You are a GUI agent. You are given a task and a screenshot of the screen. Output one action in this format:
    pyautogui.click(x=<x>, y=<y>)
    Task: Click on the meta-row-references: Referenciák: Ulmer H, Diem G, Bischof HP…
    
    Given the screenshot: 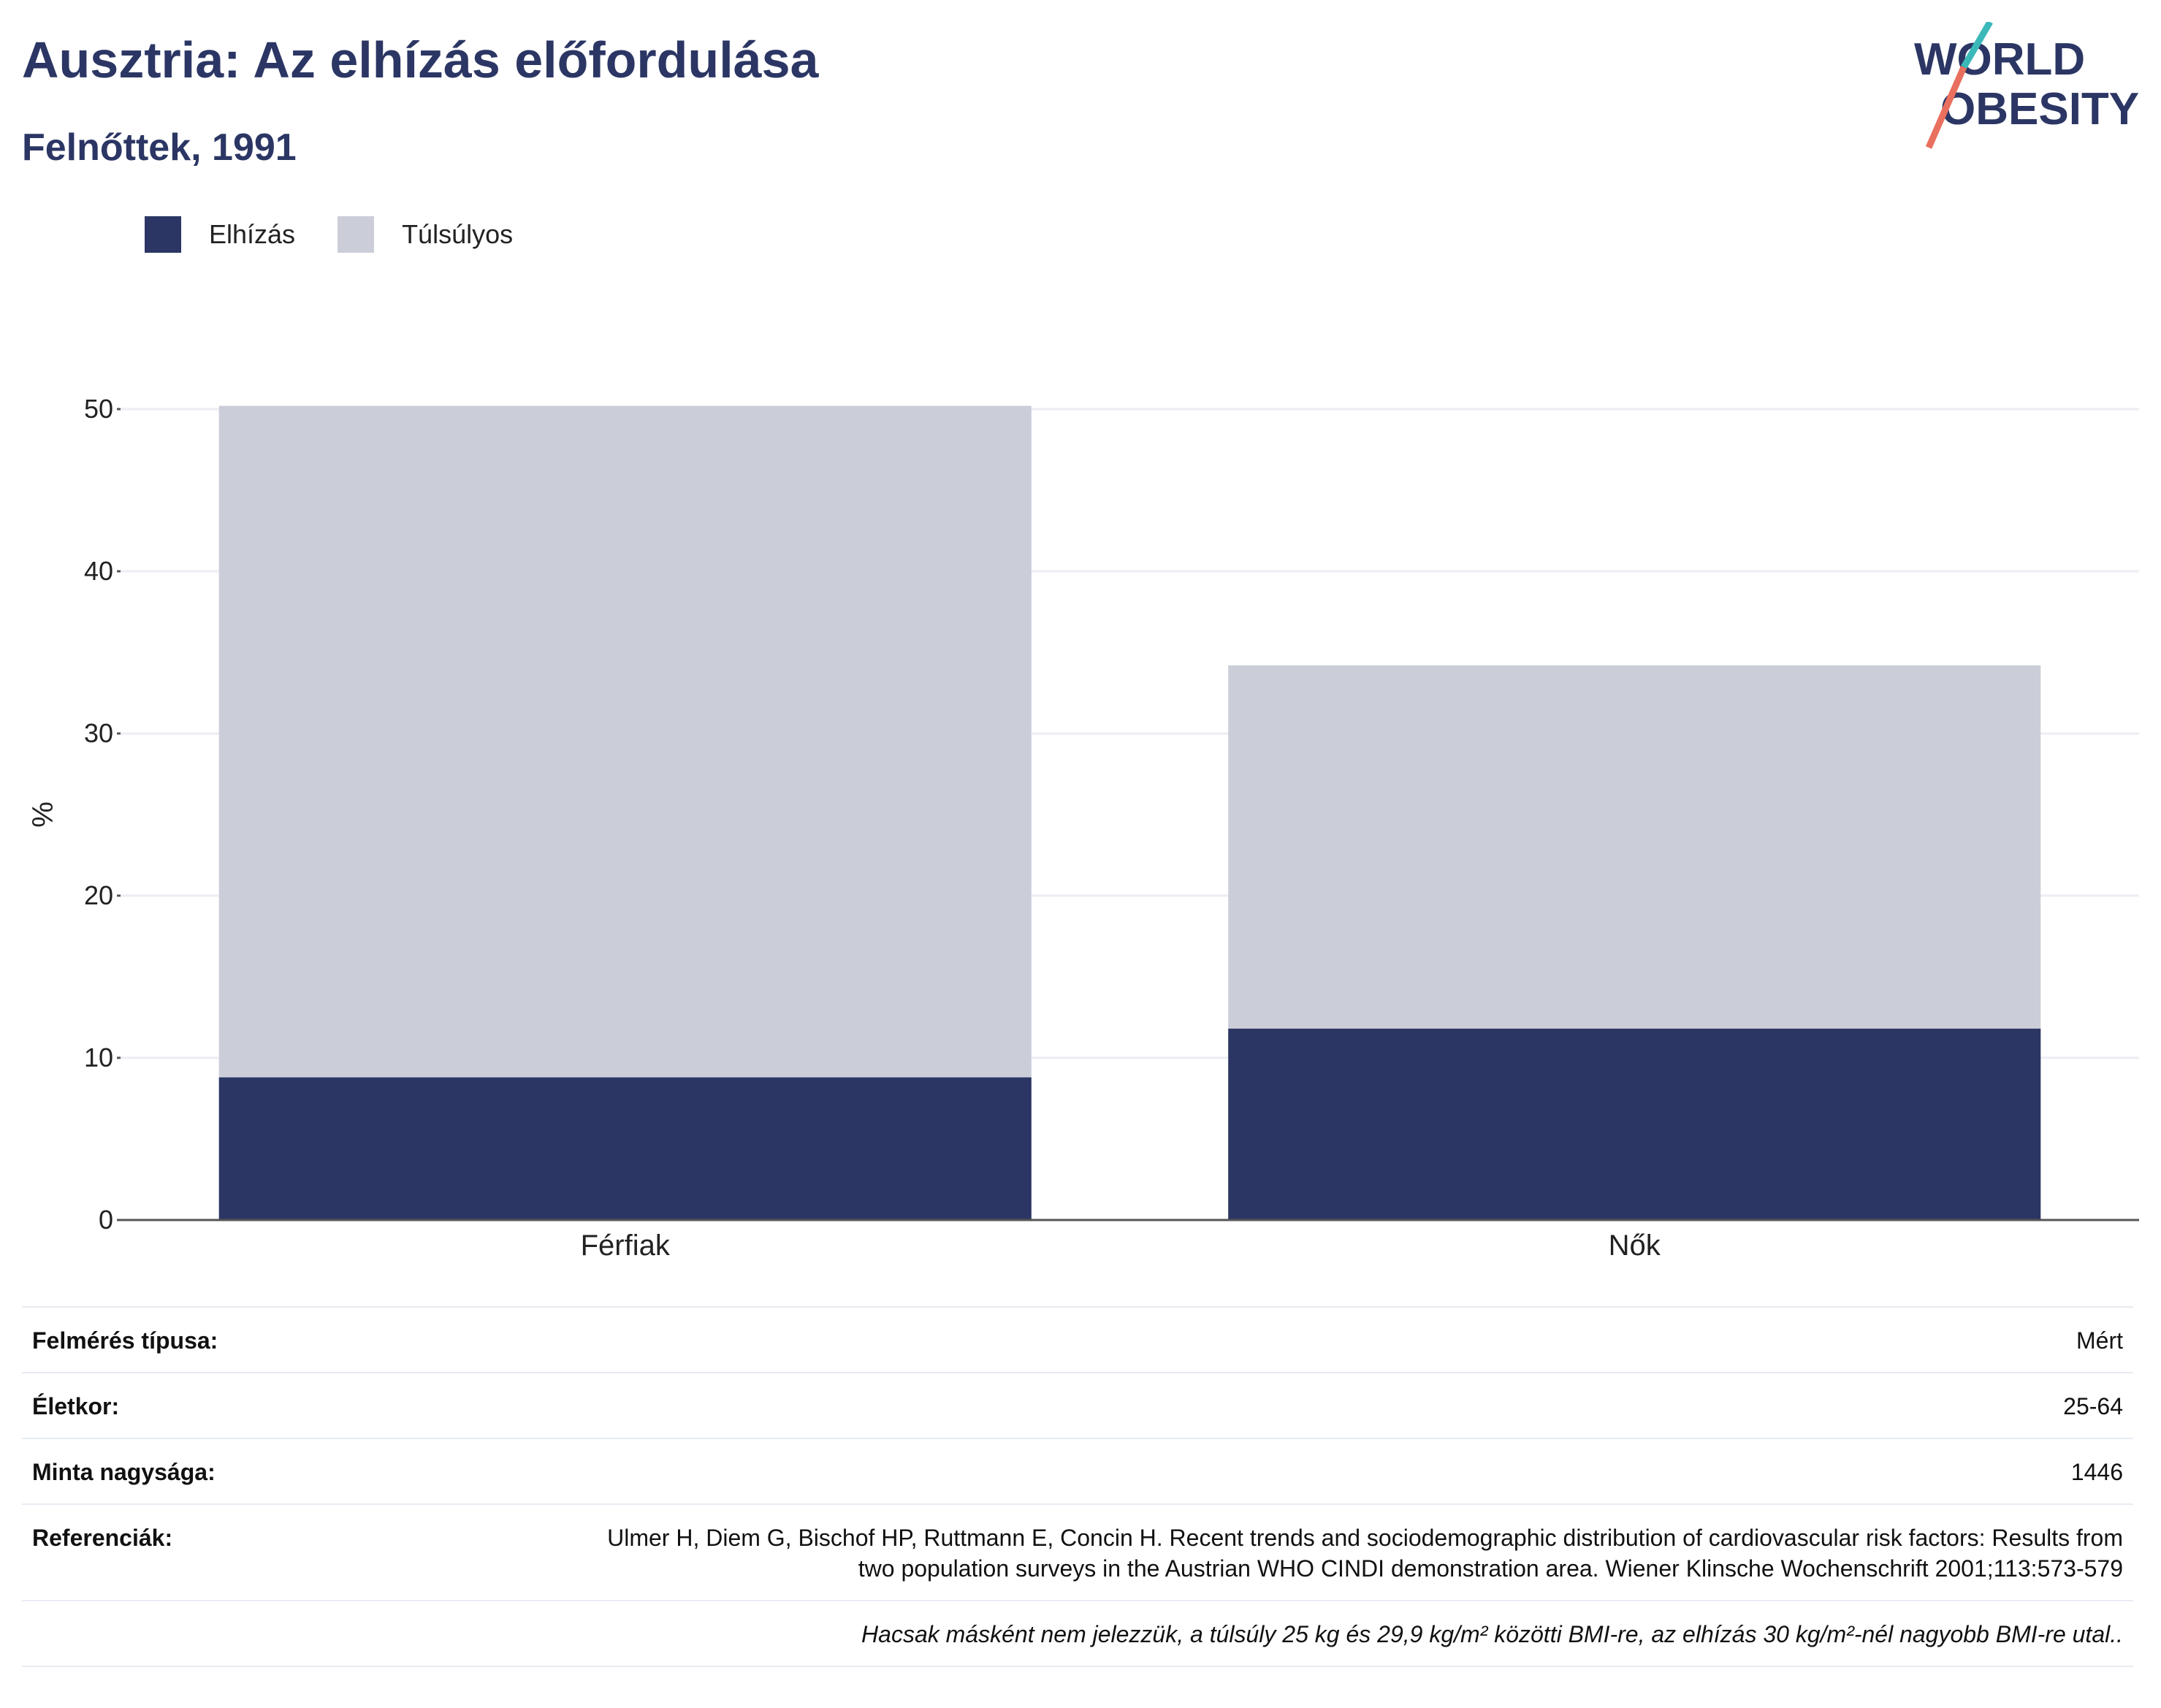 What is the action you would take?
    pyautogui.click(x=1077, y=1553)
    